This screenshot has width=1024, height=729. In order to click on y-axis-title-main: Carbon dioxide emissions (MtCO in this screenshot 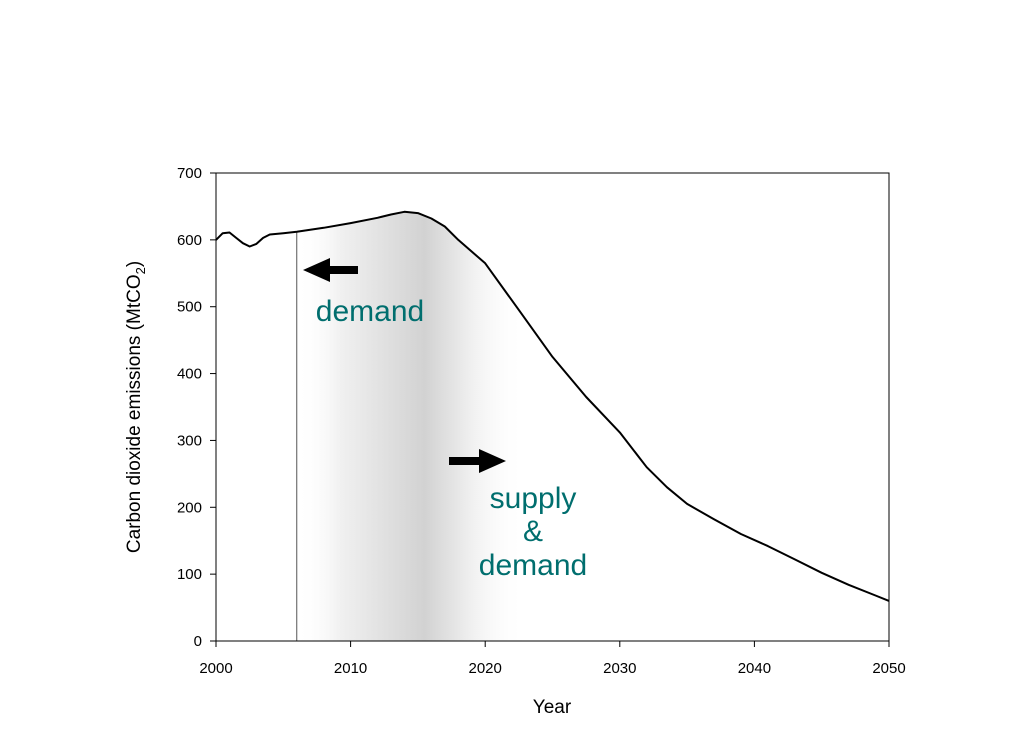, I will do `click(134, 413)`.